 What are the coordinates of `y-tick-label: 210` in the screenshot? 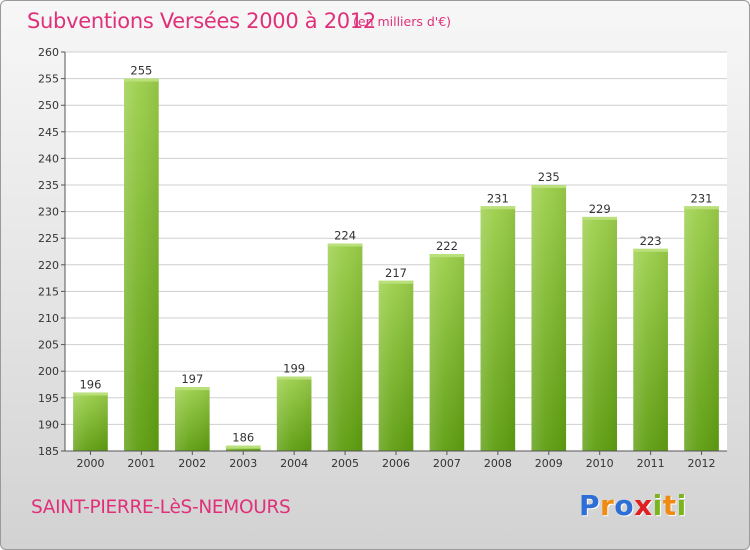 It's located at (48, 318).